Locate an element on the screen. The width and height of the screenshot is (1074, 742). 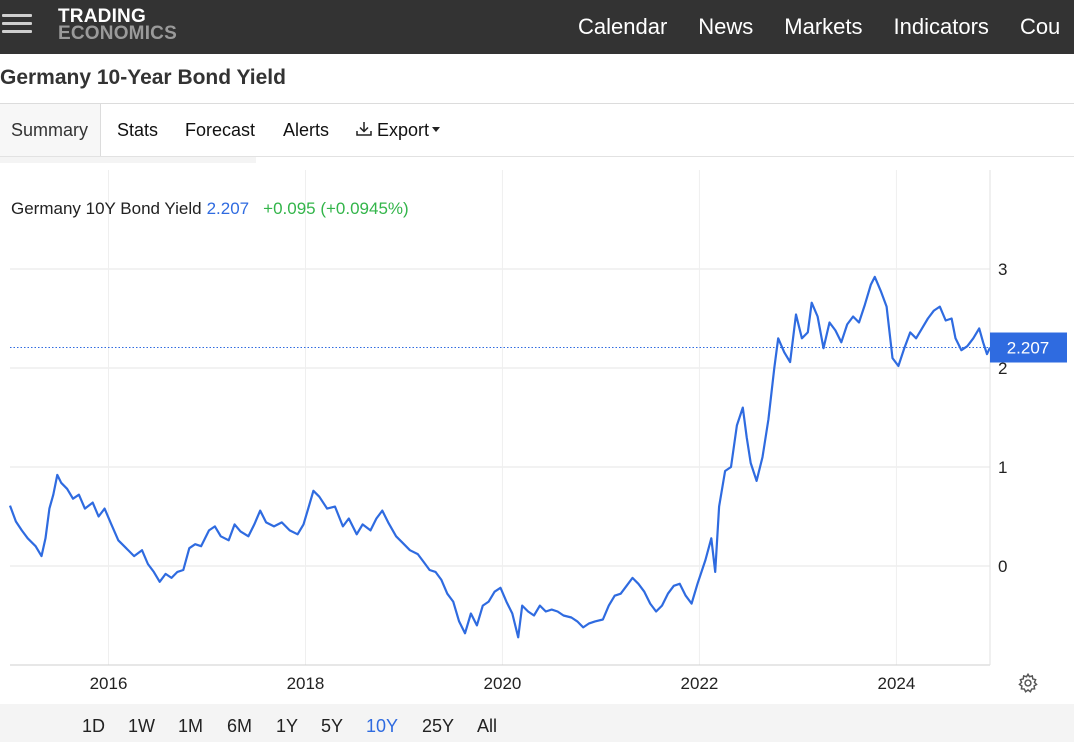
site-logo: TRADING ECONOMICS is located at coordinates (117, 25).